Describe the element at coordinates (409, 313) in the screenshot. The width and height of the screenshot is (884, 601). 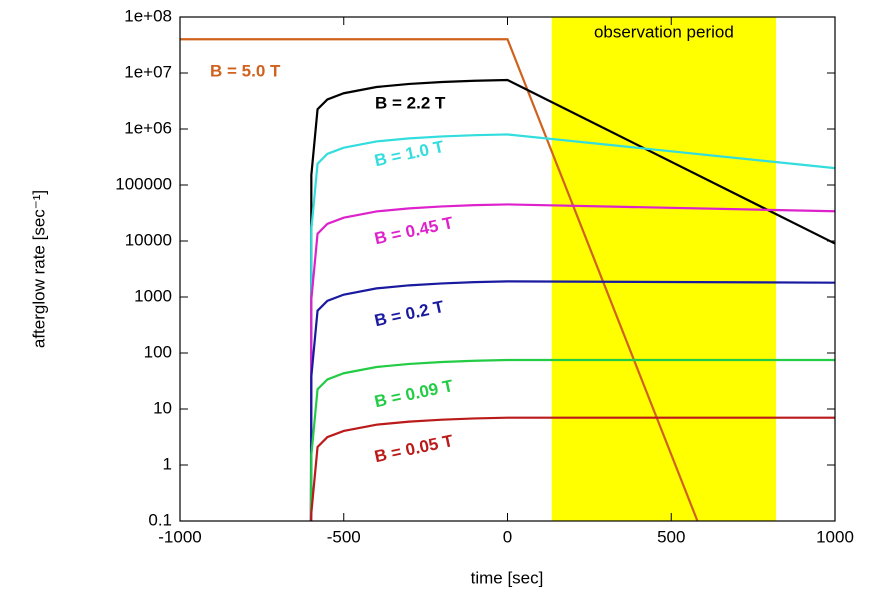
I see `series-label: B = 0.2 T` at that location.